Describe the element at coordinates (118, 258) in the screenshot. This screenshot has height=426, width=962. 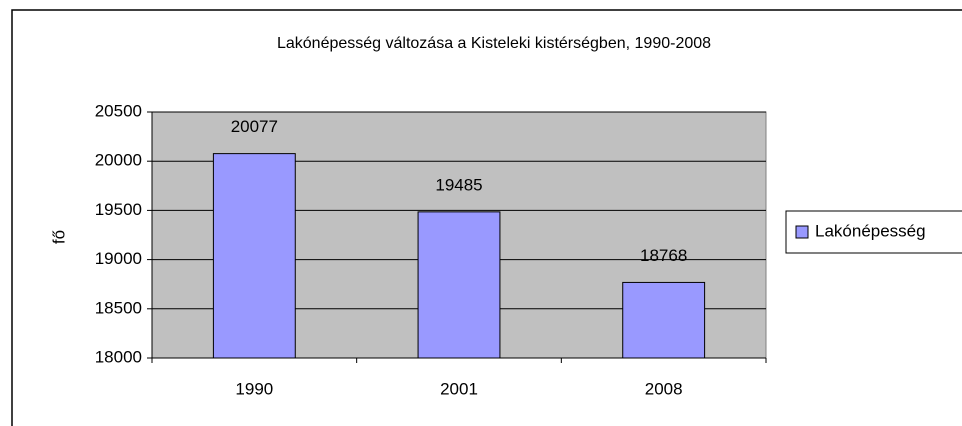
I see `y-tick-label: 19000` at that location.